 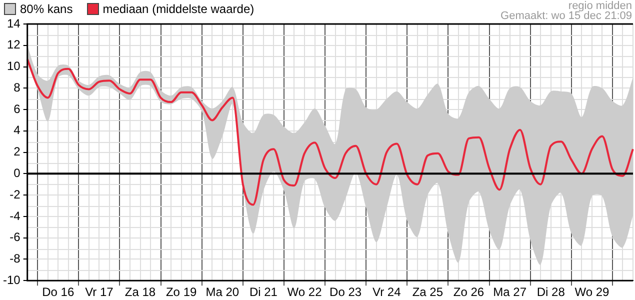 What do you see at coordinates (17, 173) in the screenshot?
I see `y-tick-label: 0` at bounding box center [17, 173].